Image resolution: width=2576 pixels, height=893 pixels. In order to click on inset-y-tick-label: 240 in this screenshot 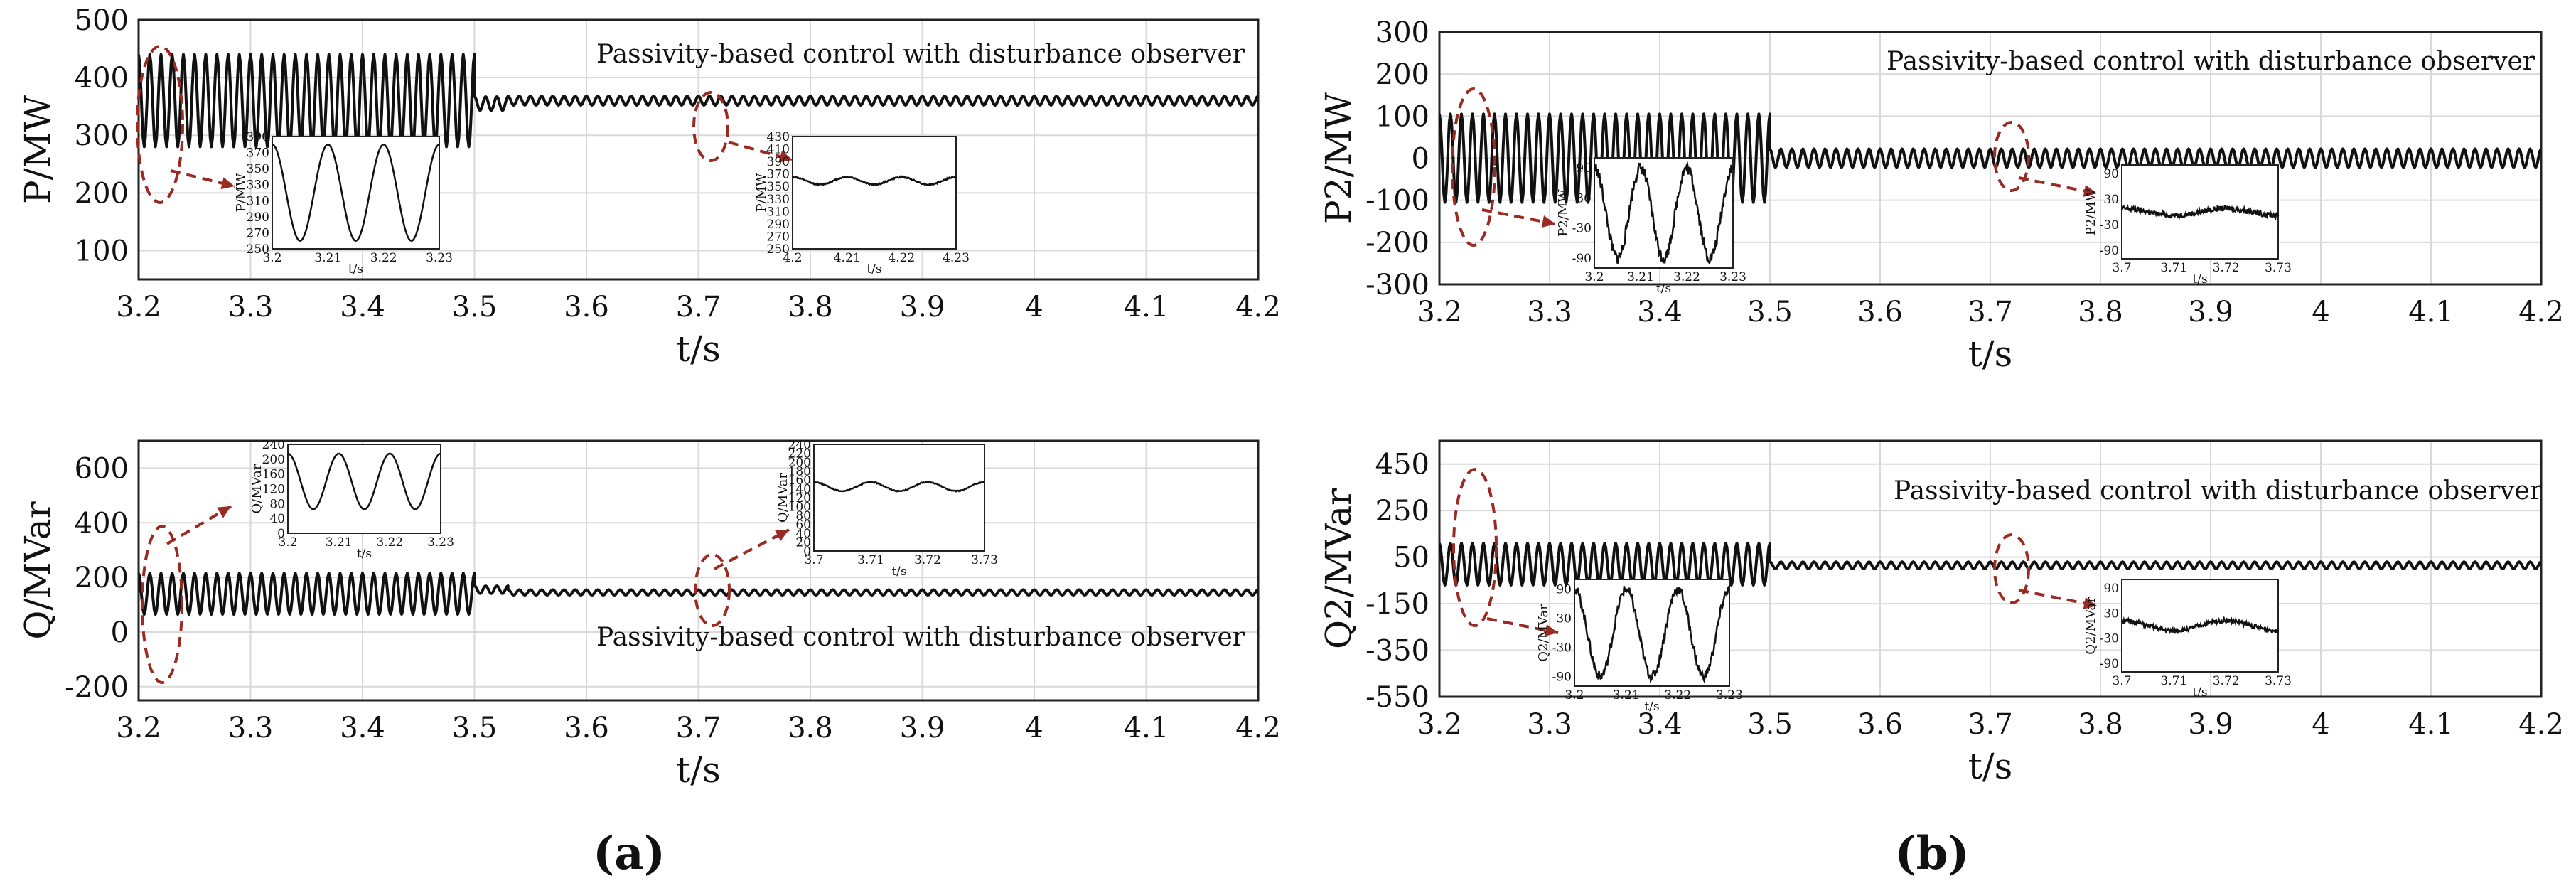, I will do `click(799, 445)`.